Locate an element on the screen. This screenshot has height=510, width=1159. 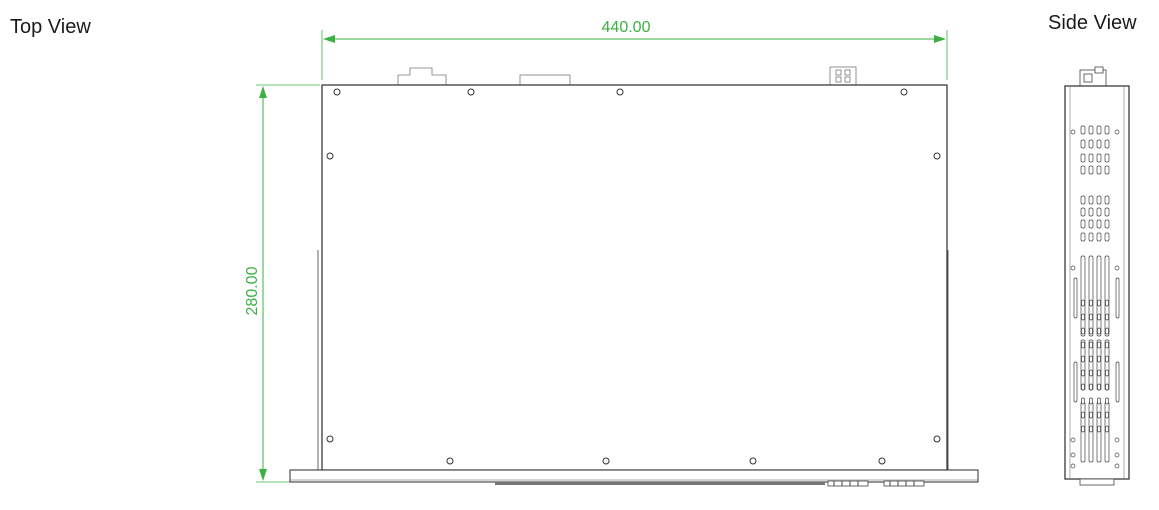
side-connector is located at coordinates (1093, 76).